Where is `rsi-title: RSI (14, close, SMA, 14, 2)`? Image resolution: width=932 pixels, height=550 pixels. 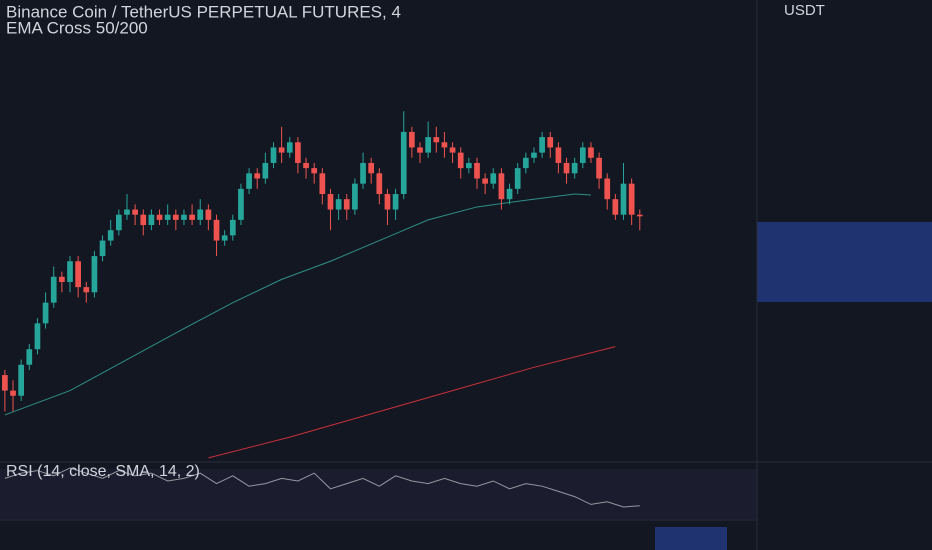 rsi-title: RSI (14, close, SMA, 14, 2) is located at coordinates (103, 471).